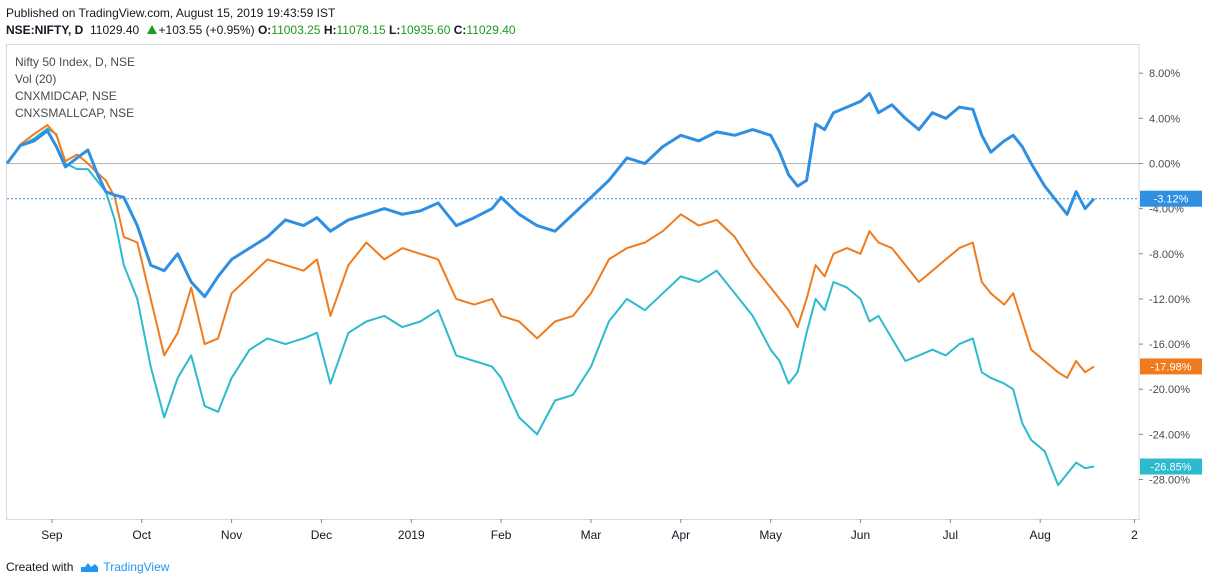 This screenshot has width=1209, height=585. Describe the element at coordinates (1164, 74) in the screenshot. I see `y-tick-label: 8.00%` at that location.